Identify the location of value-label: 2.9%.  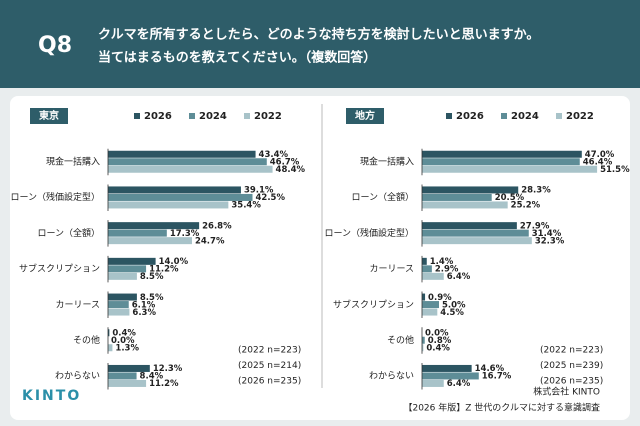
(447, 270).